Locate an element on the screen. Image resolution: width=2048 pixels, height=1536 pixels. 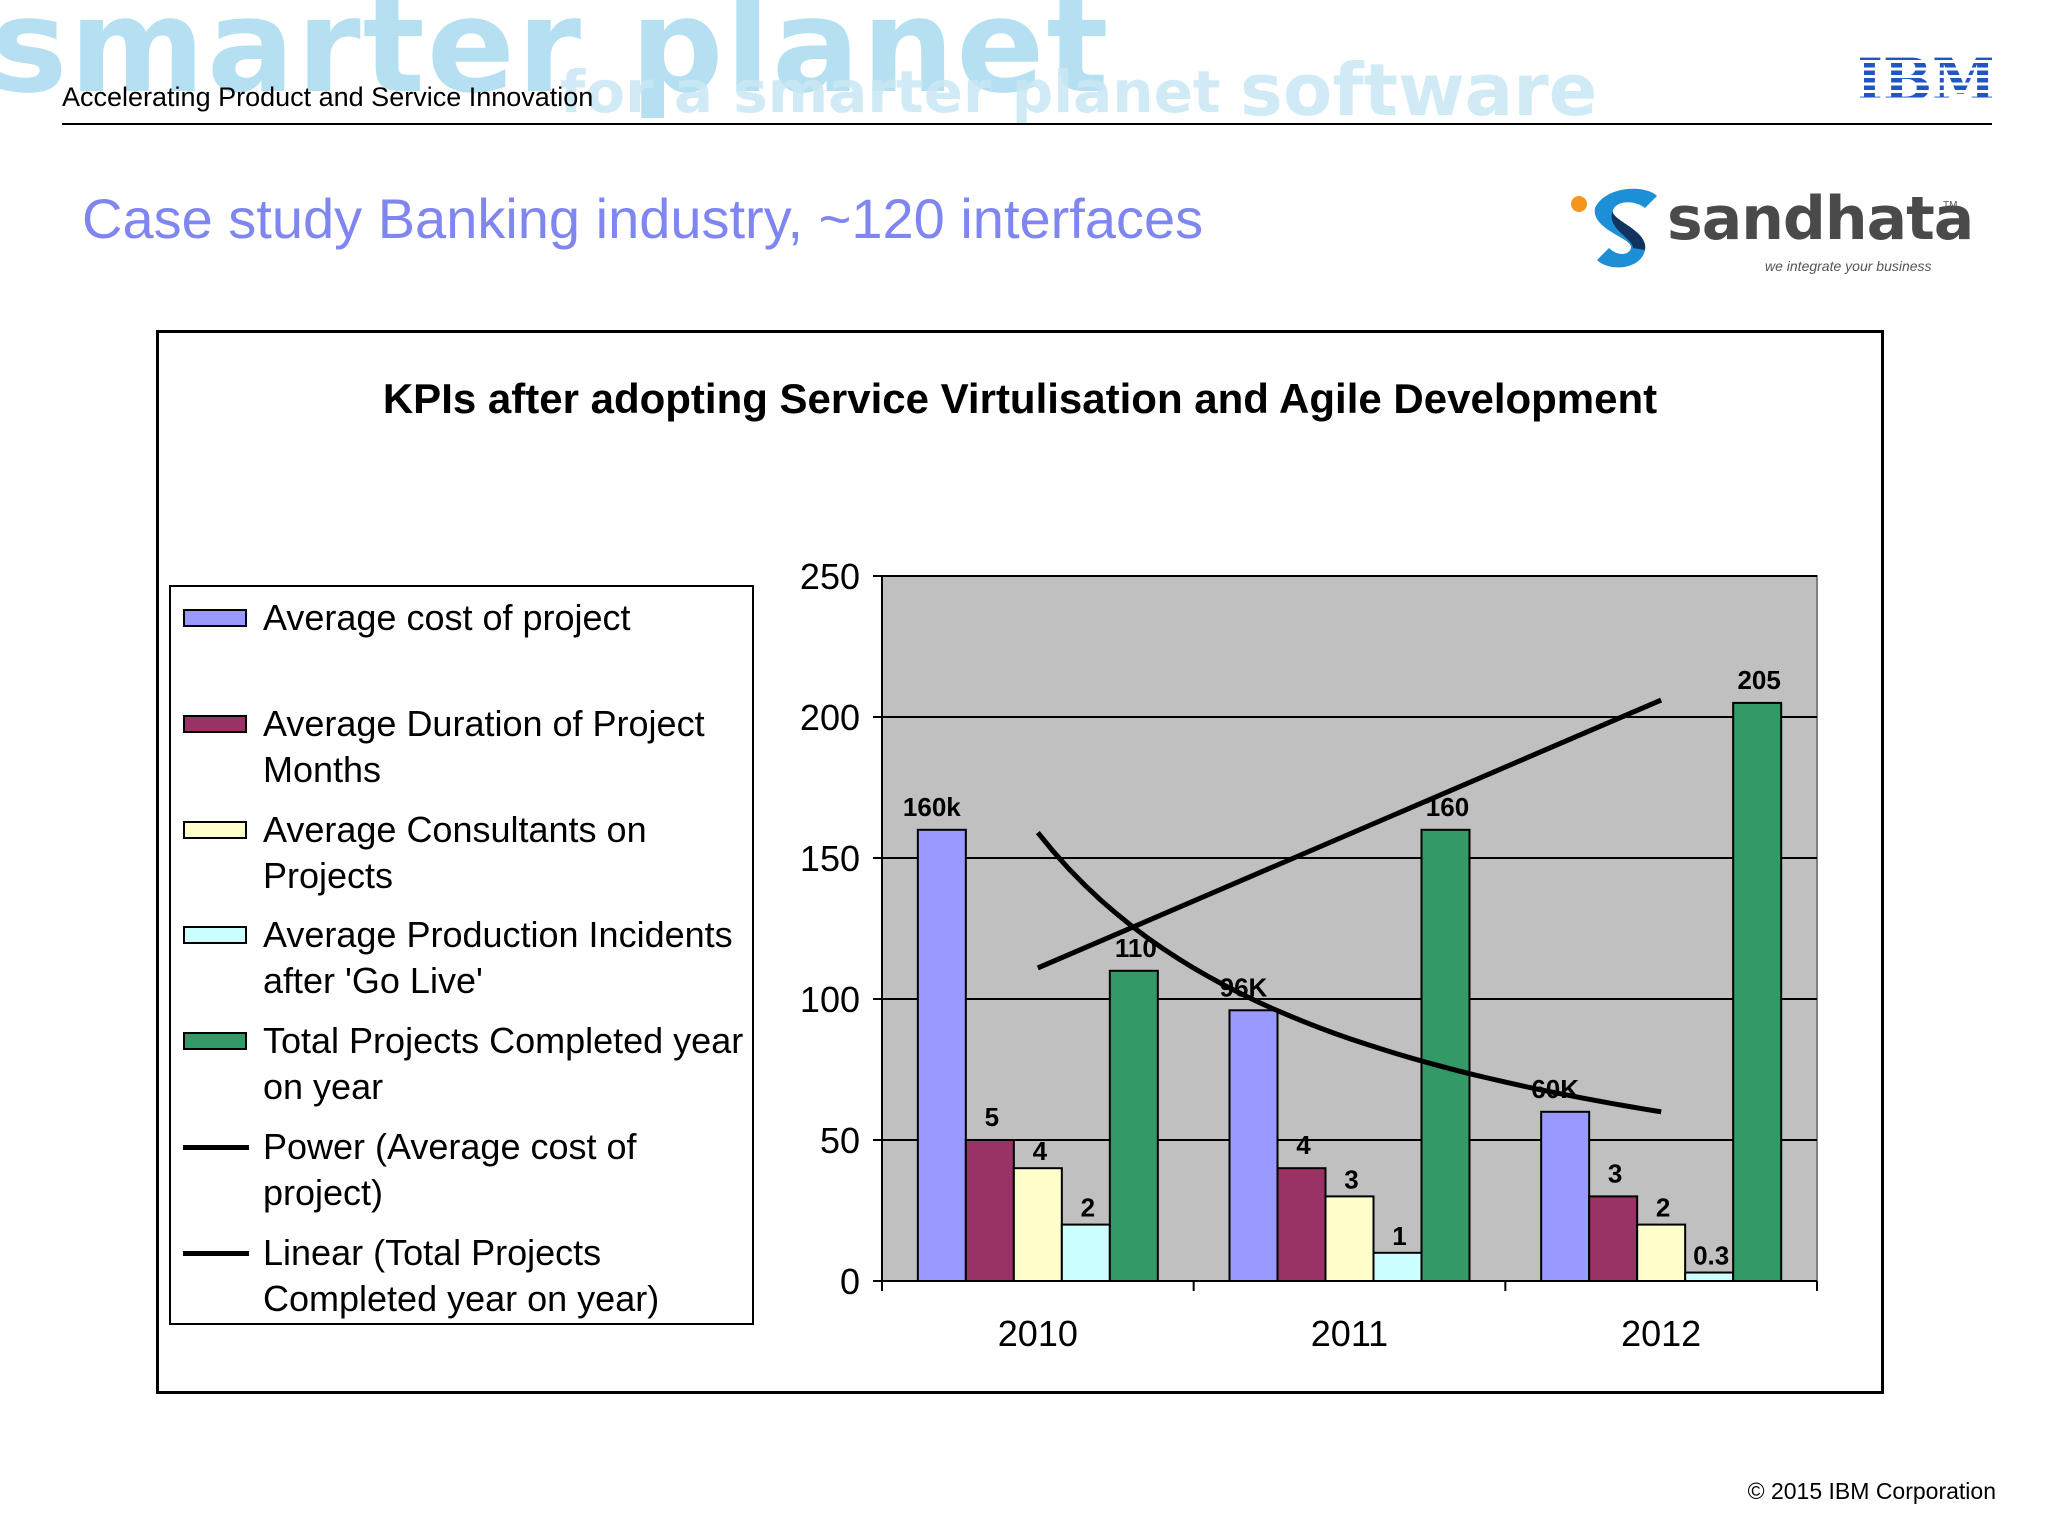
watermark-for-a-smarter-planet: for a smarter planet is located at coordinates (890, 91).